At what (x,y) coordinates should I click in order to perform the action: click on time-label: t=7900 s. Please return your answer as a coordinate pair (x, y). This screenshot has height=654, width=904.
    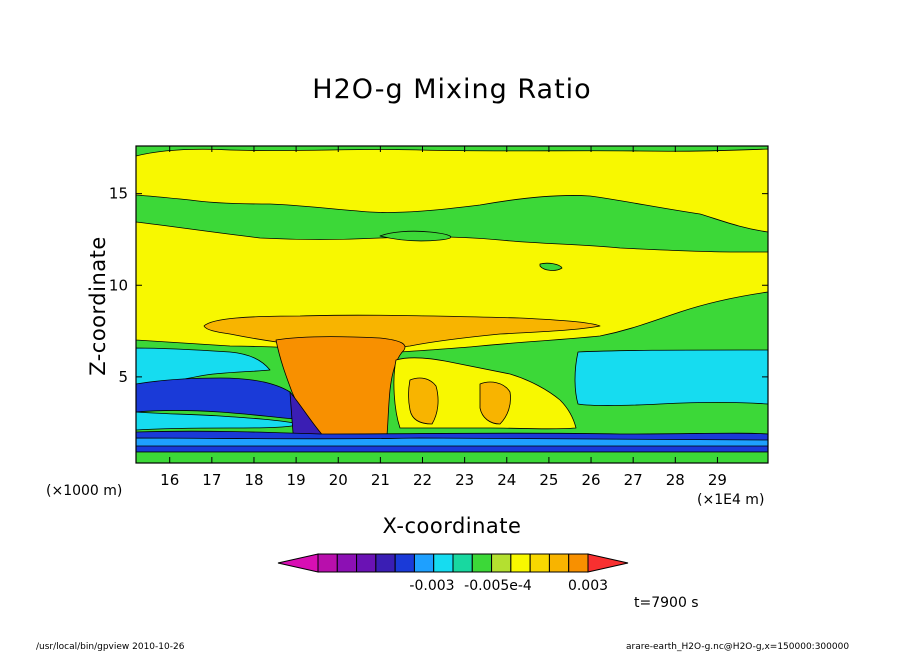
    Looking at the image, I should click on (666, 603).